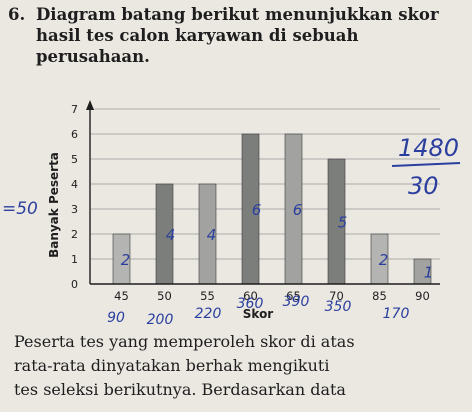 Image resolution: width=472 pixels, height=412 pixels. What do you see at coordinates (180, 389) in the screenshot?
I see `footer-line-3: tes seleksi berikutnya. Berdasarkan data` at bounding box center [180, 389].